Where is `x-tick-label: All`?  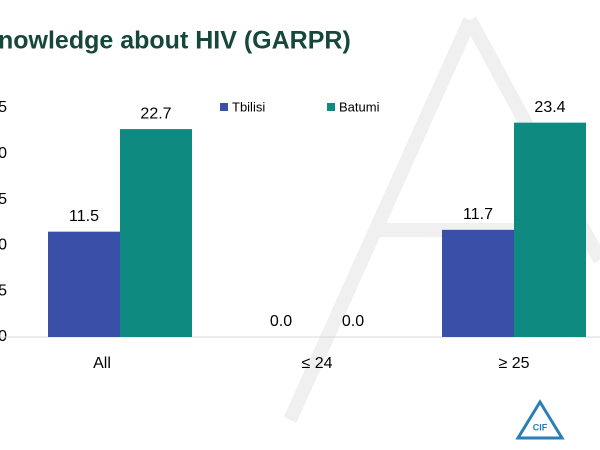
x-tick-label: All is located at coordinates (102, 363).